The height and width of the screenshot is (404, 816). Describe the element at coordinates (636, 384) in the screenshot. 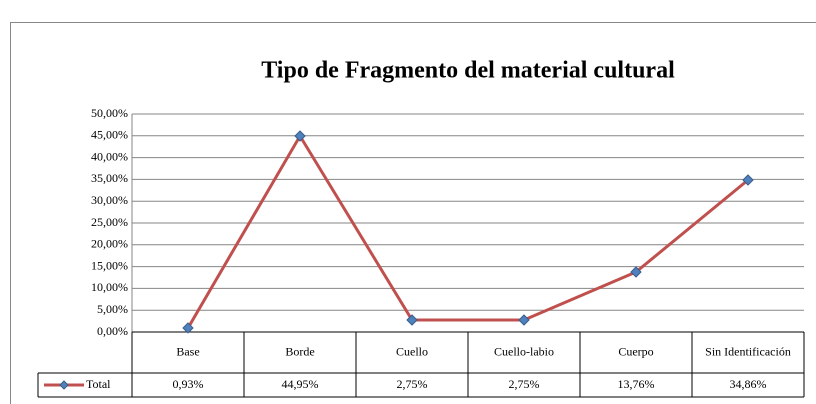

I see `value-label: 13,76%` at that location.